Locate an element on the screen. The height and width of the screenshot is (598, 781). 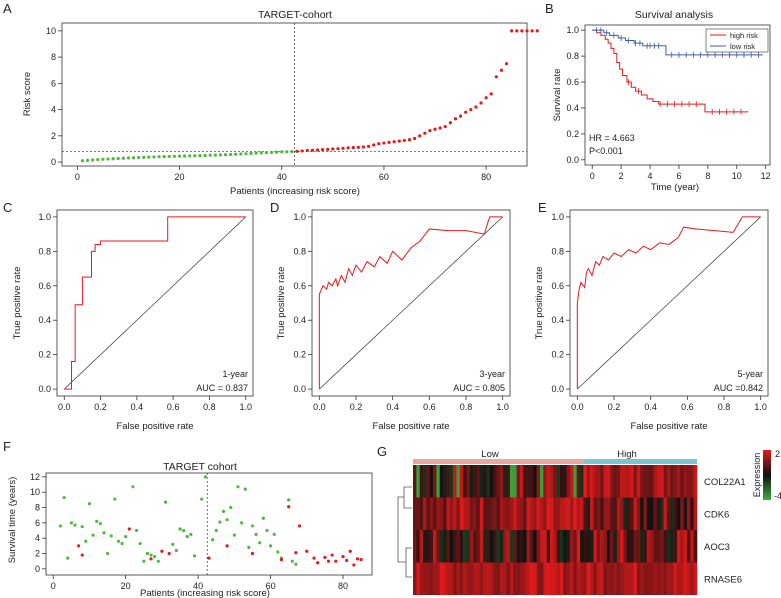
panel-d-letter: D is located at coordinates (274, 207).